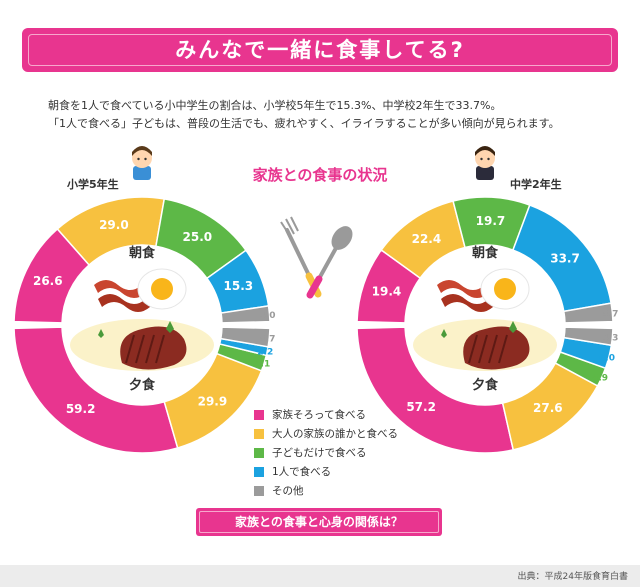 Image resolution: width=640 pixels, height=587 pixels. Describe the element at coordinates (600, 378) in the screenshot. I see `data-label: 4.9` at that location.